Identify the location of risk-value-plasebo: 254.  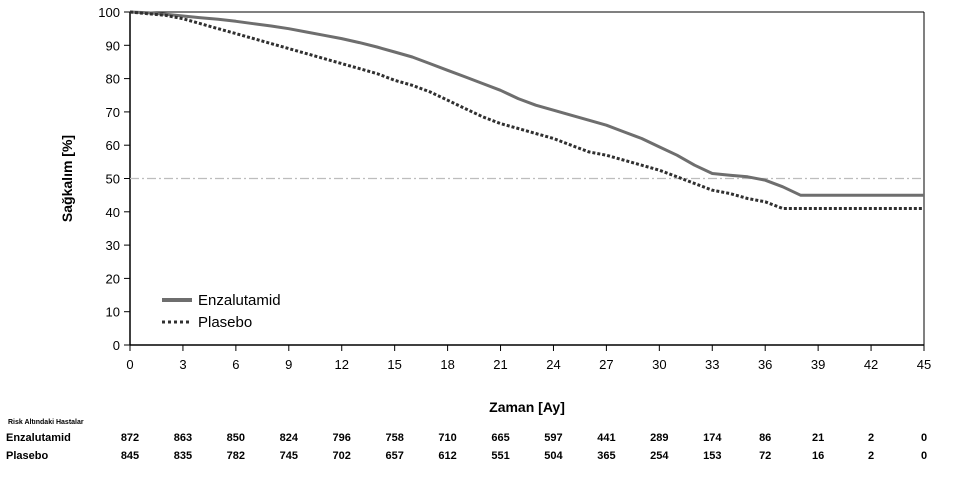
(659, 456).